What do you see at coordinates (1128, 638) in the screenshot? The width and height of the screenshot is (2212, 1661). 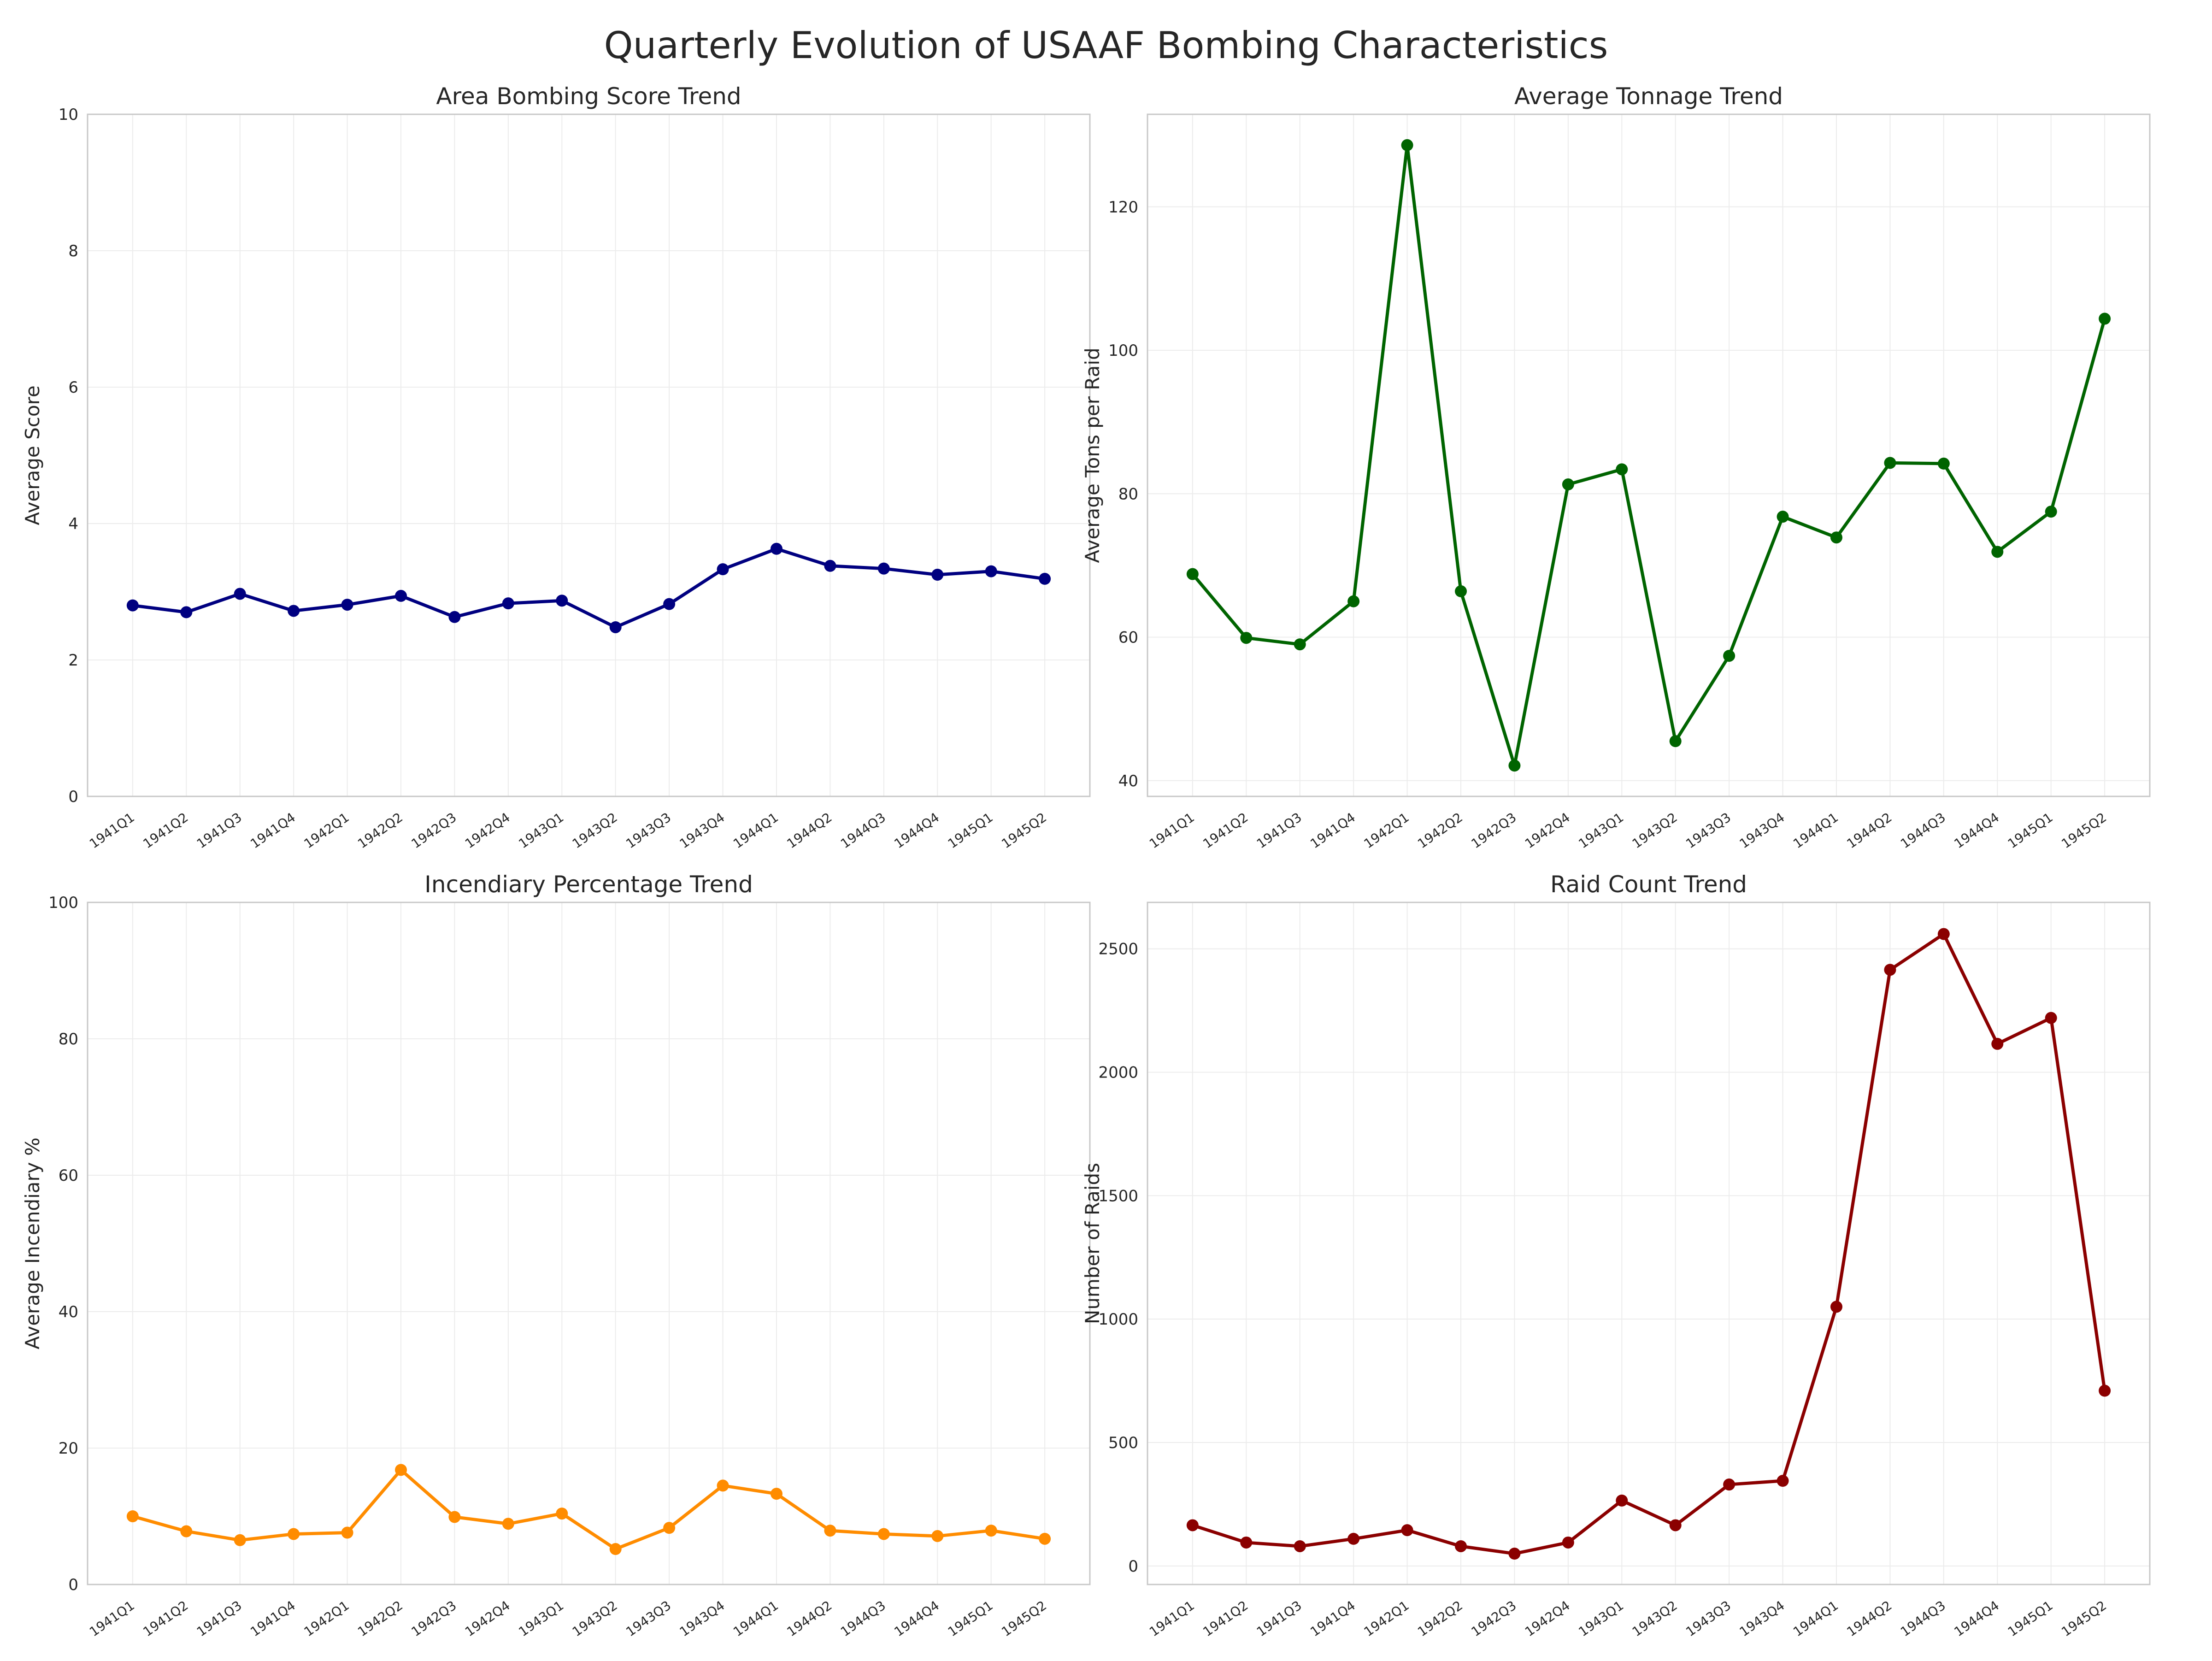 I see `chart-2-ytick-label: 60` at bounding box center [1128, 638].